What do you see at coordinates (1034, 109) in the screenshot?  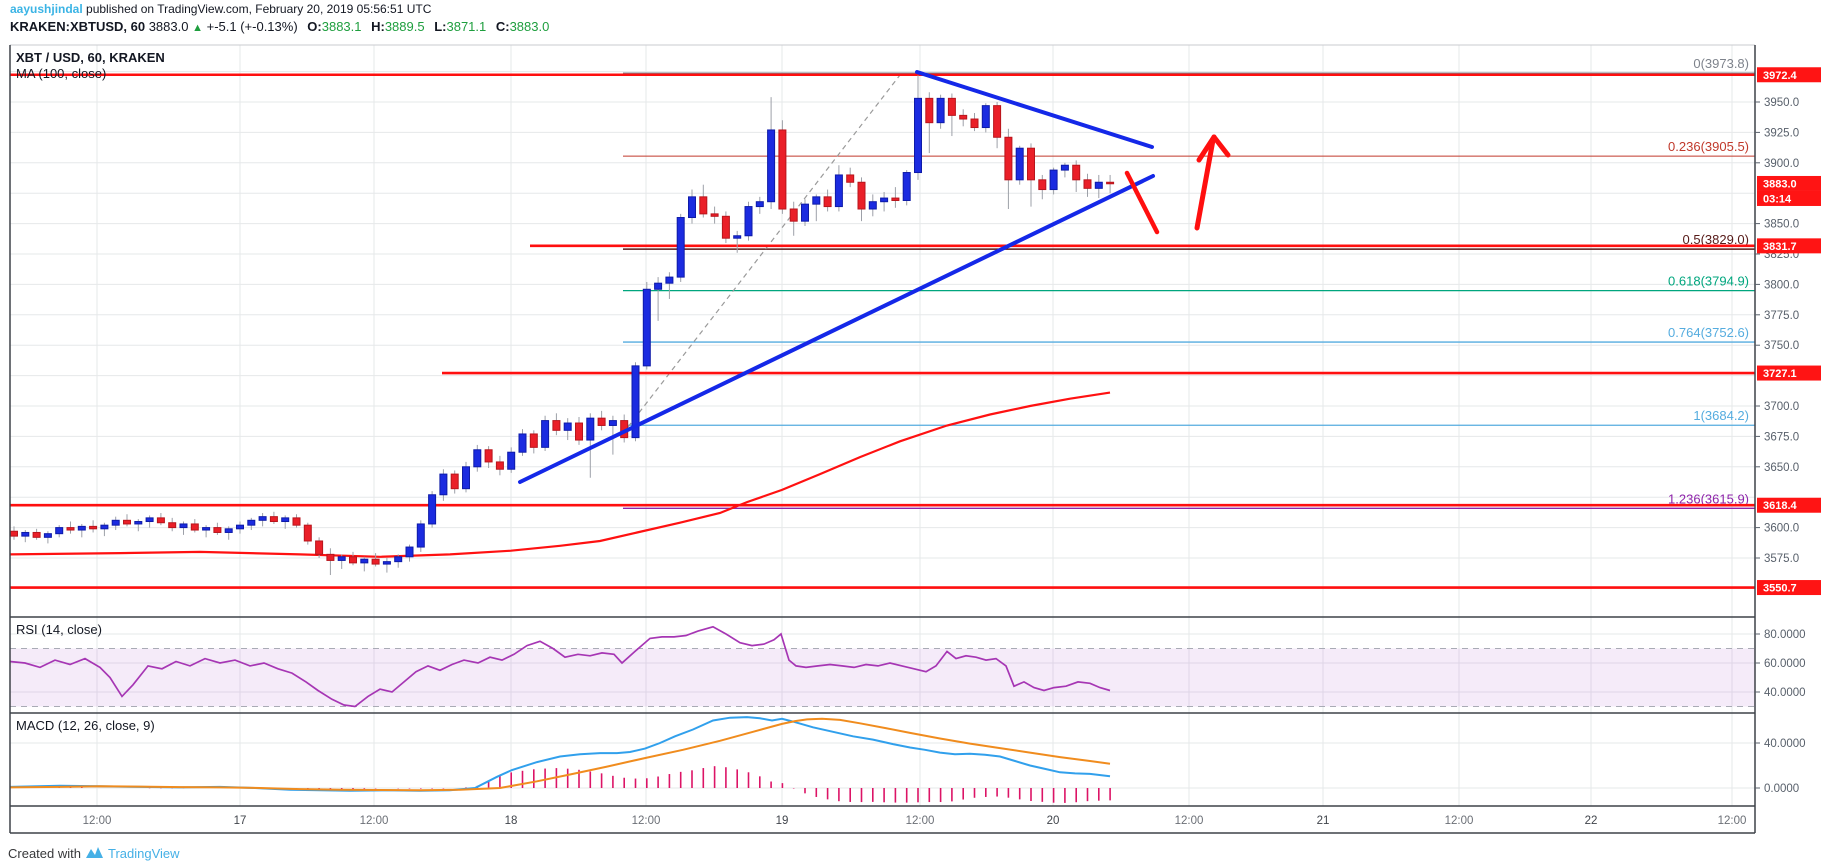 I see `descending-resistance` at bounding box center [1034, 109].